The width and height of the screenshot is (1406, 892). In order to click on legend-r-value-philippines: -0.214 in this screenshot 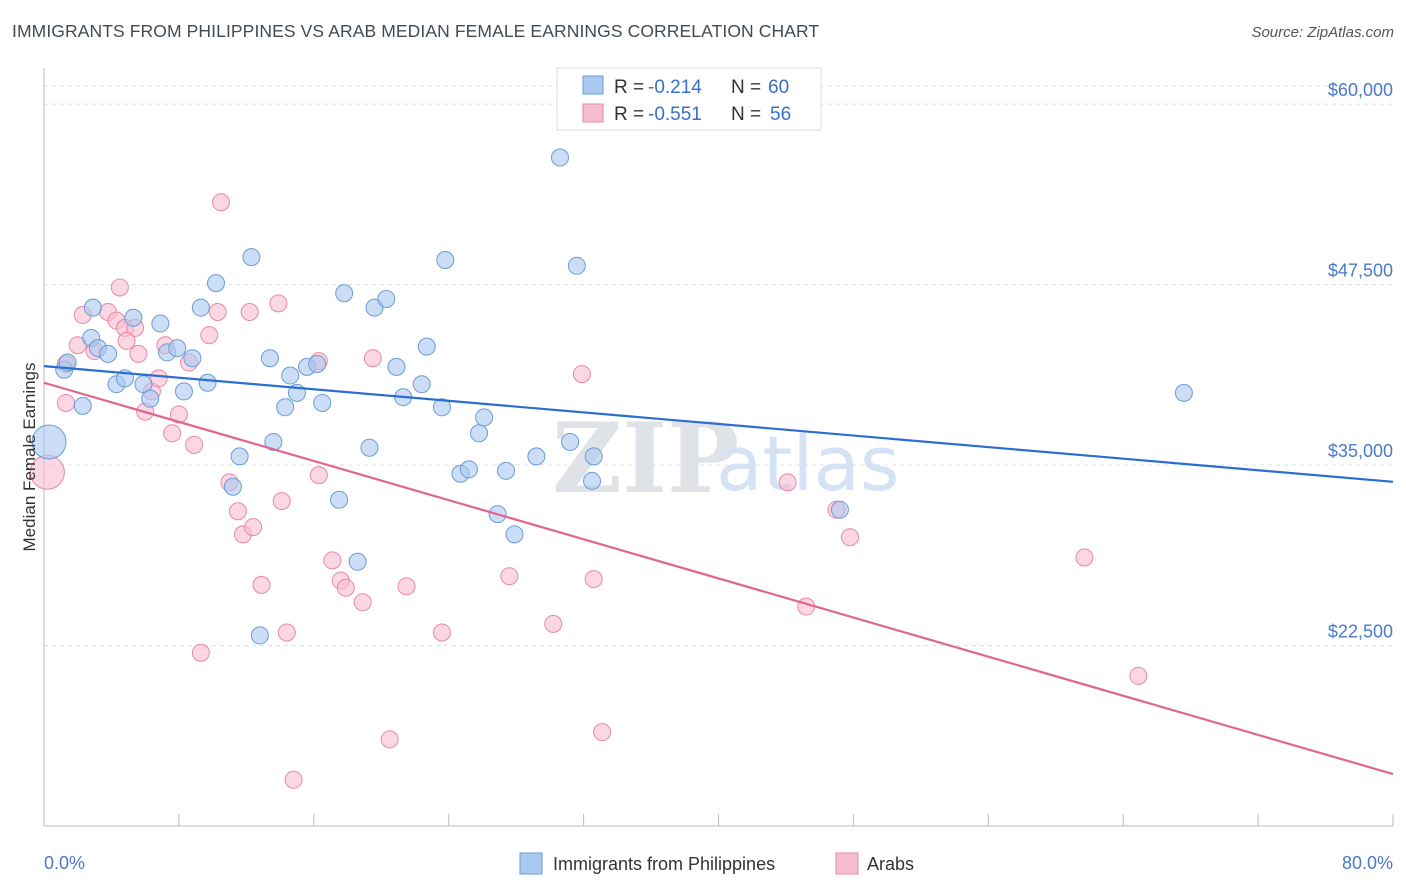, I will do `click(675, 87)`.